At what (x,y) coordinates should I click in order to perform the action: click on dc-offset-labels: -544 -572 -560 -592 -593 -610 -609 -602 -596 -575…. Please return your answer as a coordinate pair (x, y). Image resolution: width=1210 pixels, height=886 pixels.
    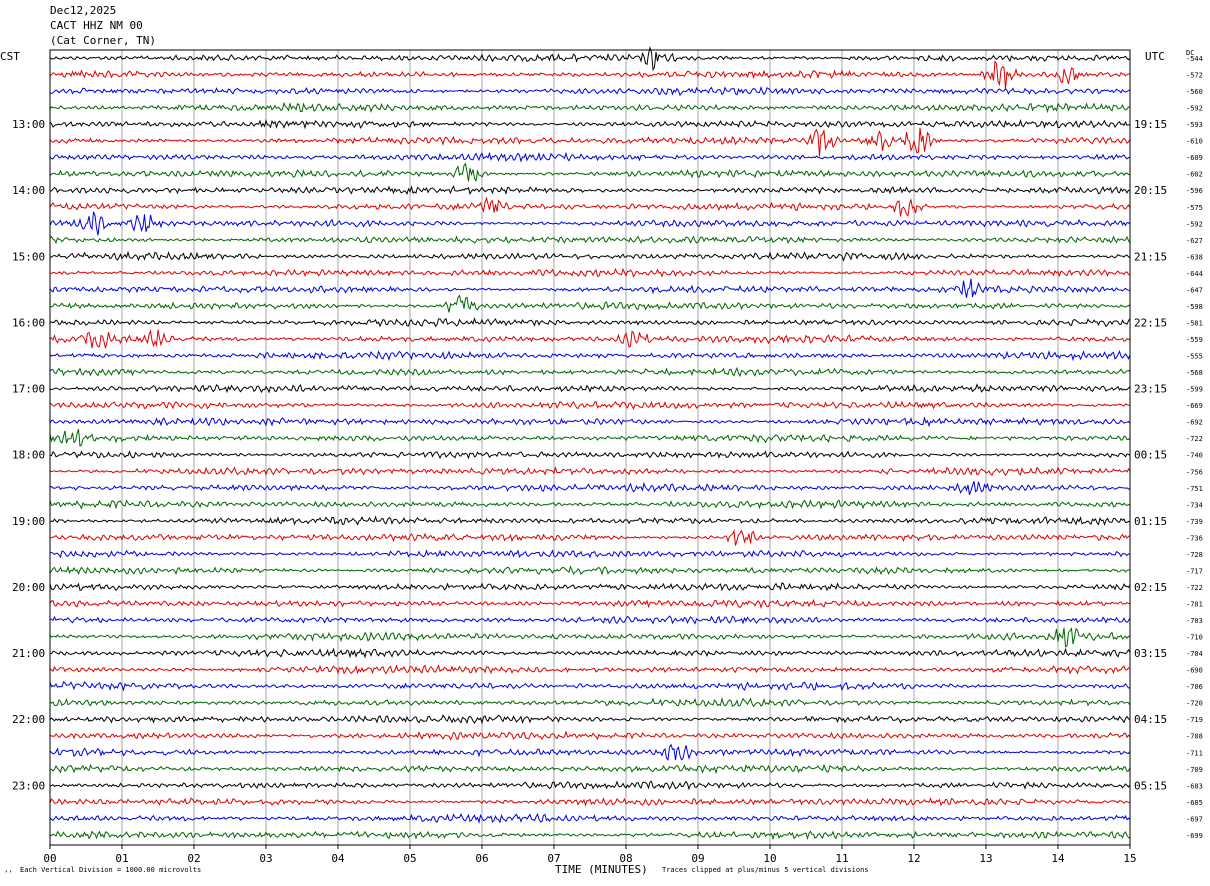
    Looking at the image, I should click on (1194, 447).